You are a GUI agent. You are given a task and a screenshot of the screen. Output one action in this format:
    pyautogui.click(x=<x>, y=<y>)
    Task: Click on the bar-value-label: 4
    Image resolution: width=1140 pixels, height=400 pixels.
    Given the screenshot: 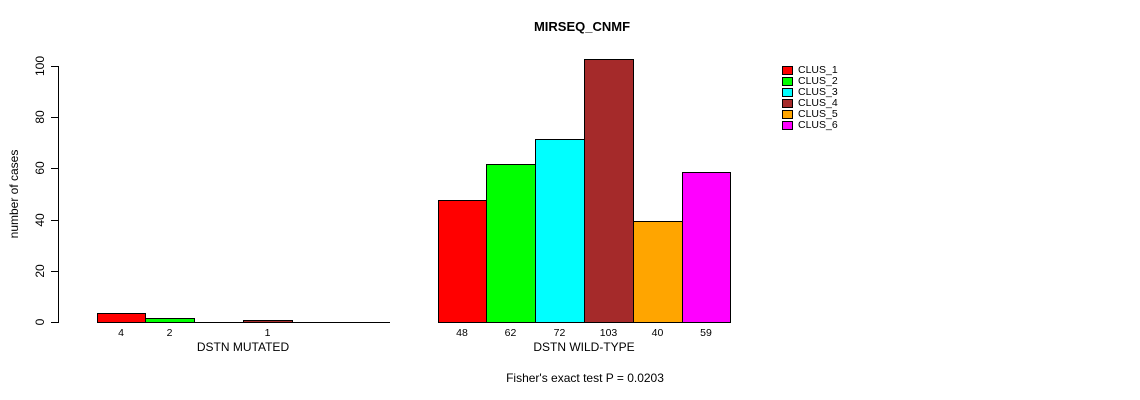 What is the action you would take?
    pyautogui.click(x=121, y=333)
    